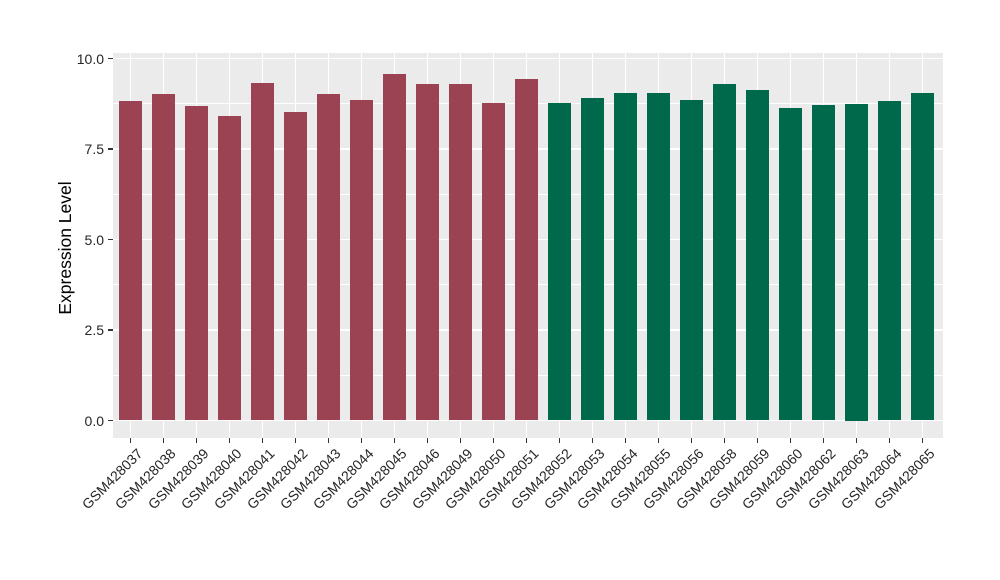 This screenshot has height=580, width=1000. I want to click on y-tick-label: 0.0, so click(94, 420).